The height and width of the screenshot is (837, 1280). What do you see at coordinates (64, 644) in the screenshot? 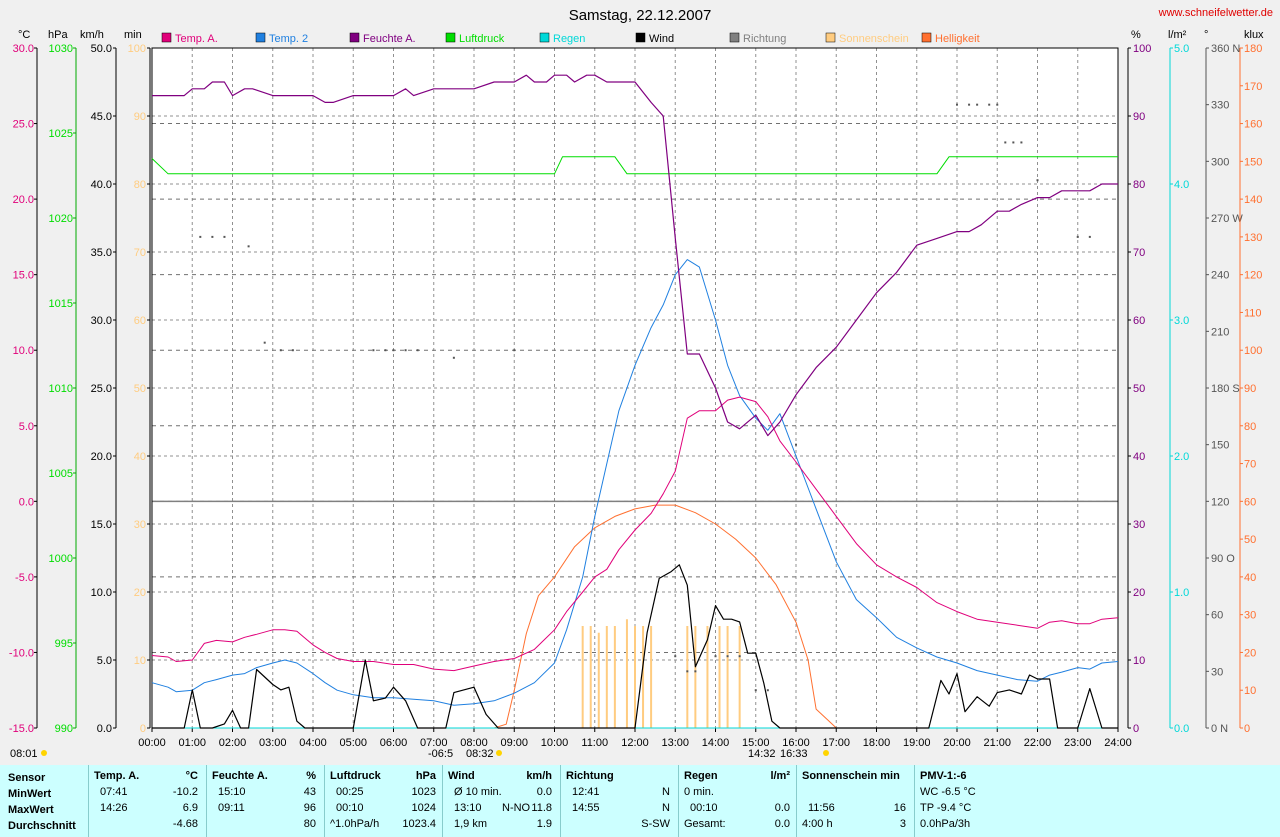
I see `tick-label-druck: 995` at bounding box center [64, 644].